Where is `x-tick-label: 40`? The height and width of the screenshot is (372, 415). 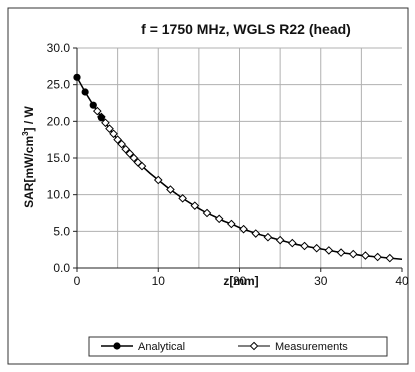 x-tick-label: 40 is located at coordinates (402, 281).